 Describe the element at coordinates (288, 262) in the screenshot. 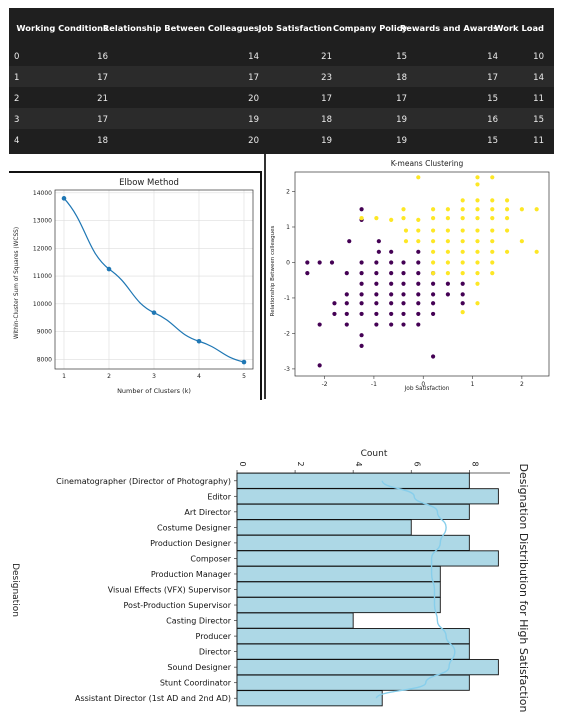

I see `kmeans-y-tick-label: 0` at that location.